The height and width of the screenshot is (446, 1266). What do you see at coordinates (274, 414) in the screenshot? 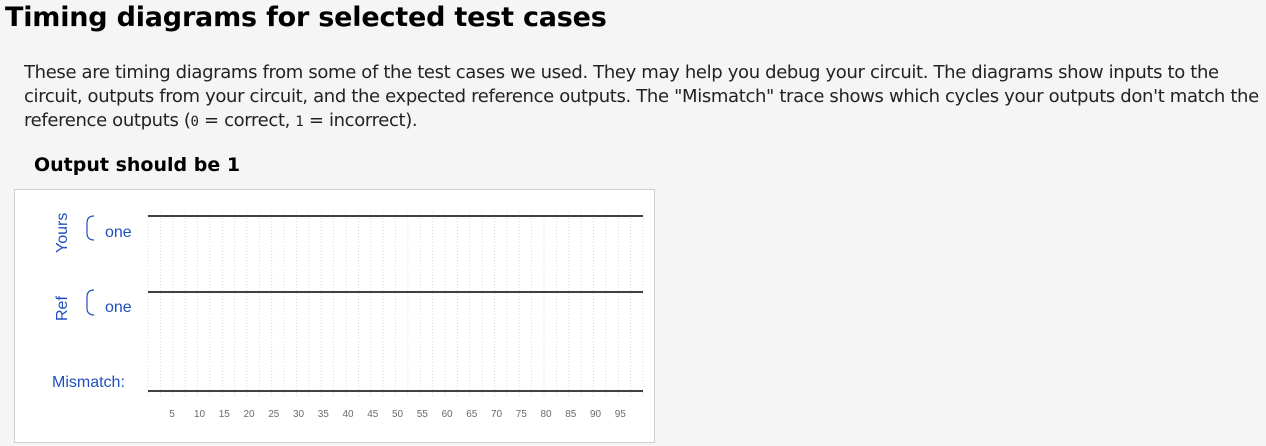
I see `time-tick-label: 25` at bounding box center [274, 414].